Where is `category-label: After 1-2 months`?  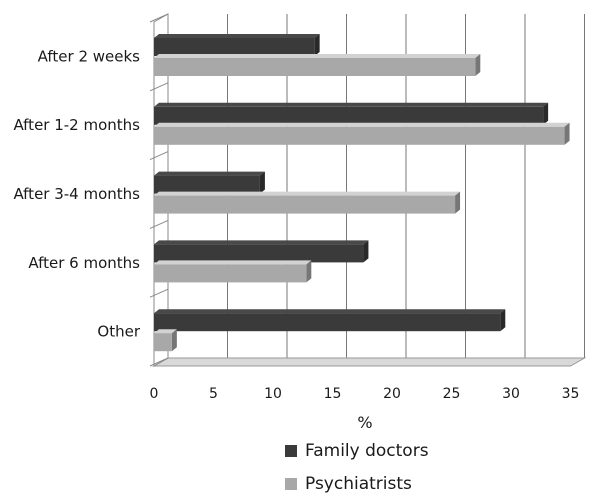 category-label: After 1-2 months is located at coordinates (76, 125).